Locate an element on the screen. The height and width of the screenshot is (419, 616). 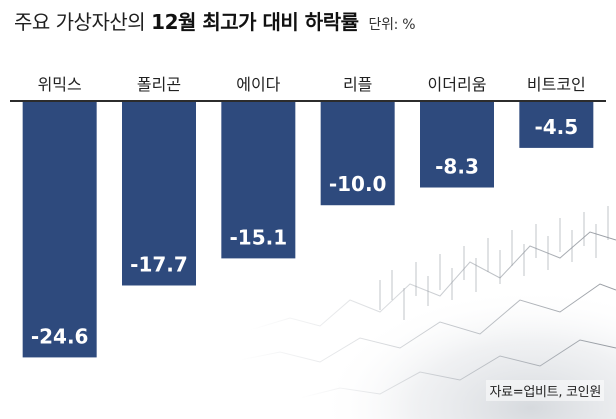
bar-value-label: -4.5 is located at coordinates (556, 127).